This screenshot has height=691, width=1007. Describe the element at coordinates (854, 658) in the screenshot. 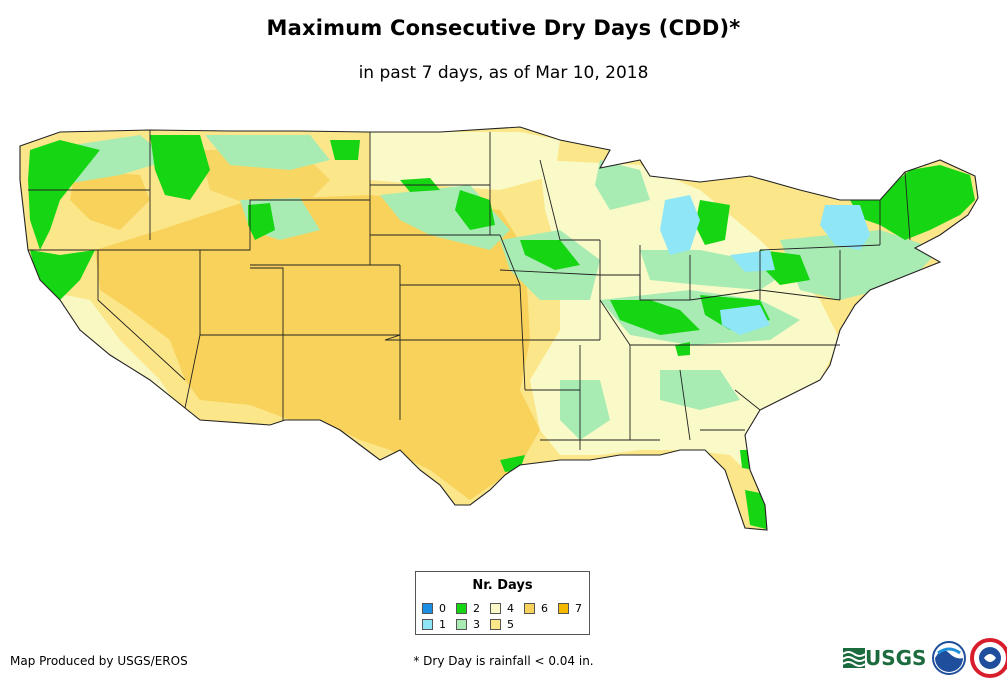

I see `usgs-wave-icon` at that location.